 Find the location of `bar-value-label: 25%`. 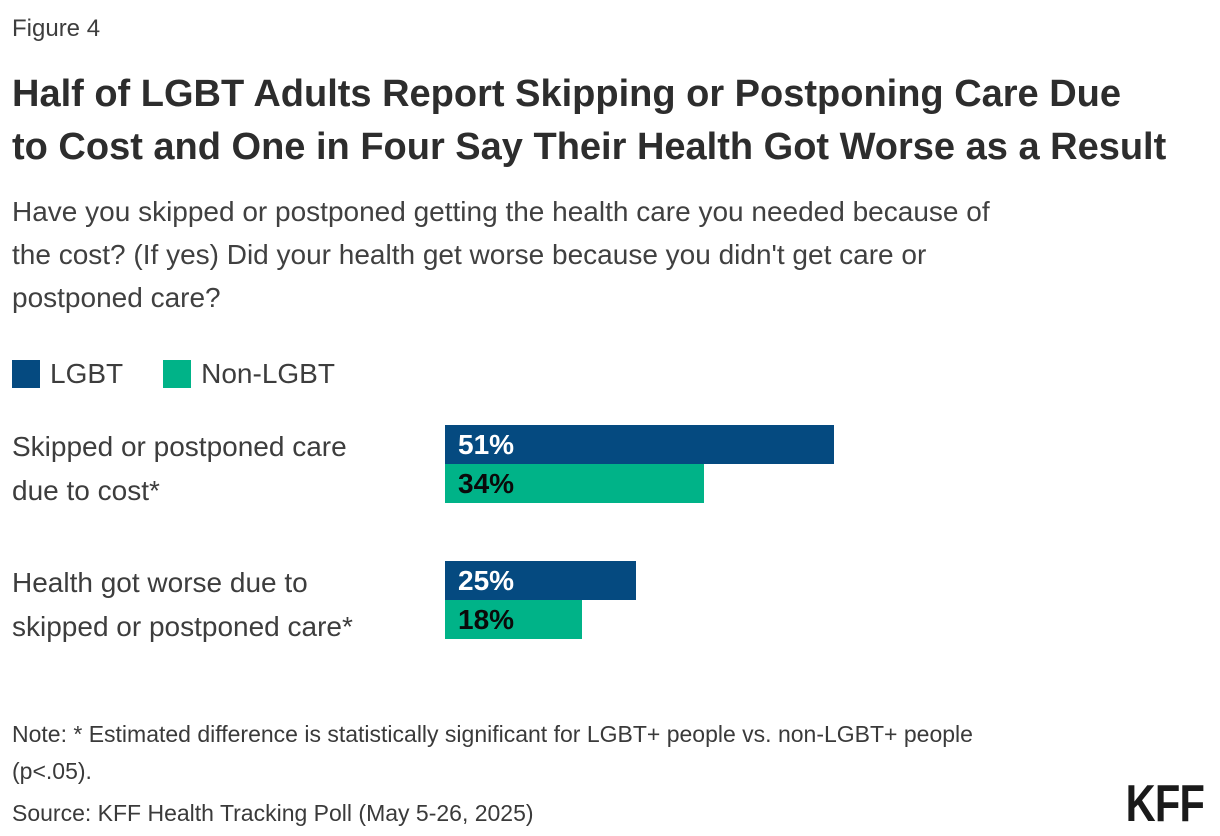

bar-value-label: 25% is located at coordinates (486, 580).